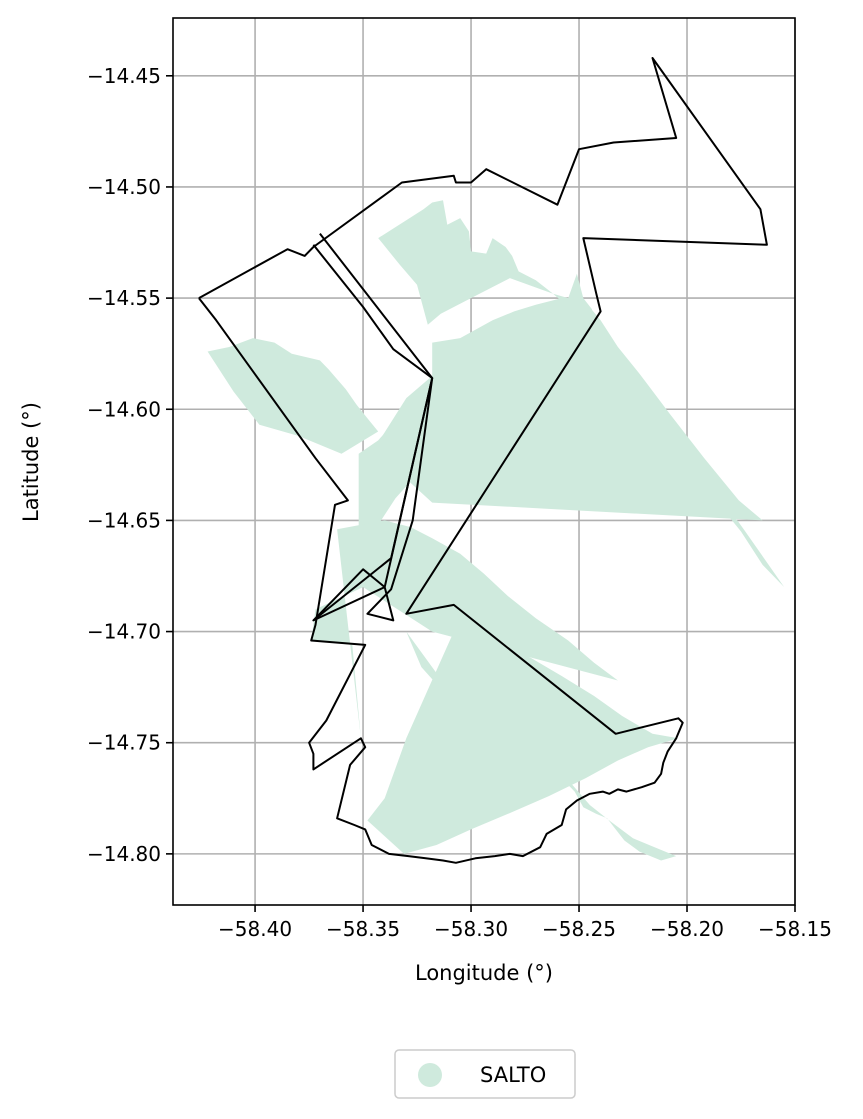  Describe the element at coordinates (513, 1075) in the screenshot. I see `legend-label-salto: SALTO` at that location.